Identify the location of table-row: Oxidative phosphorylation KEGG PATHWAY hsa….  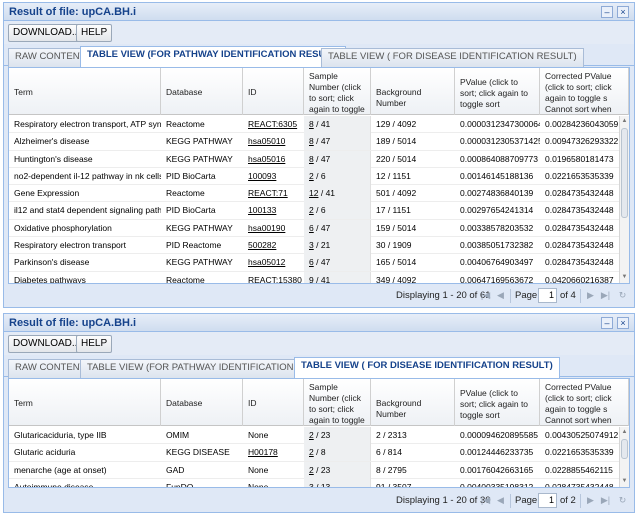
(319, 228).